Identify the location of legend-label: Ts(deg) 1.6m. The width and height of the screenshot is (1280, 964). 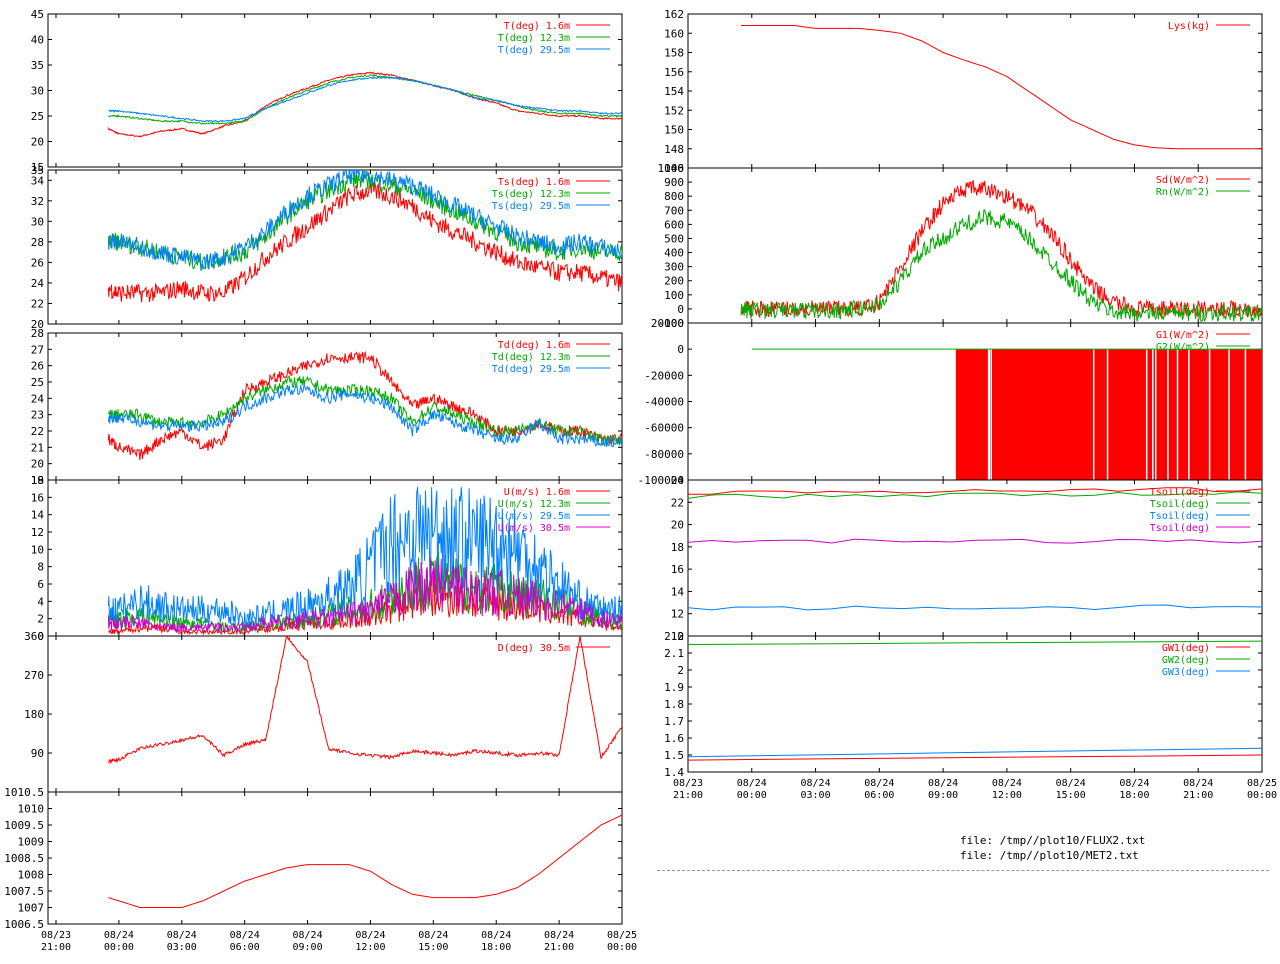
(534, 182).